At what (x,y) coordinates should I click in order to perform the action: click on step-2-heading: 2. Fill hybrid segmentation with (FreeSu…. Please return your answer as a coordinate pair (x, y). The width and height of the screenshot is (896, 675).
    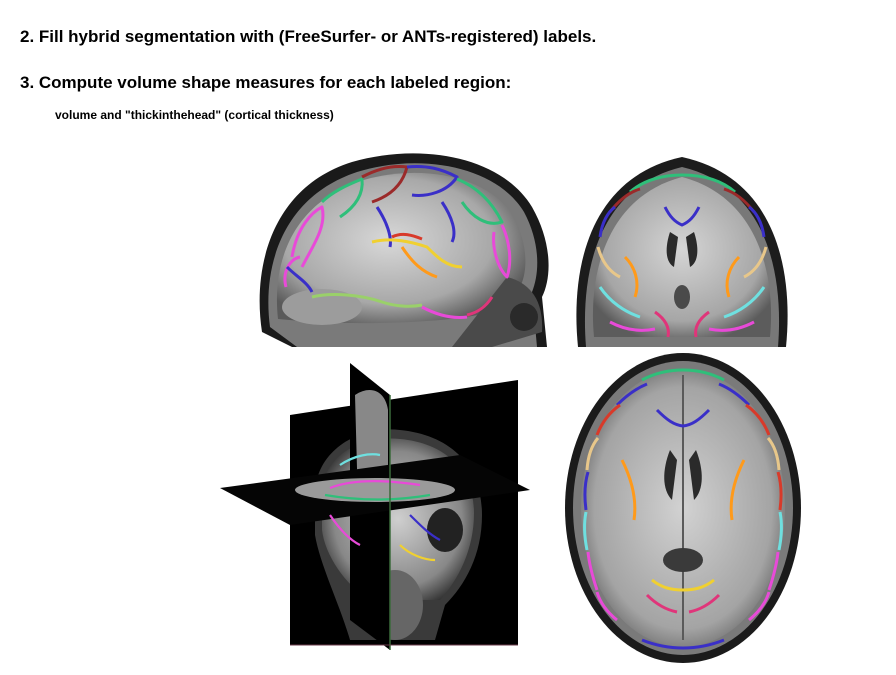
    Looking at the image, I should click on (308, 36).